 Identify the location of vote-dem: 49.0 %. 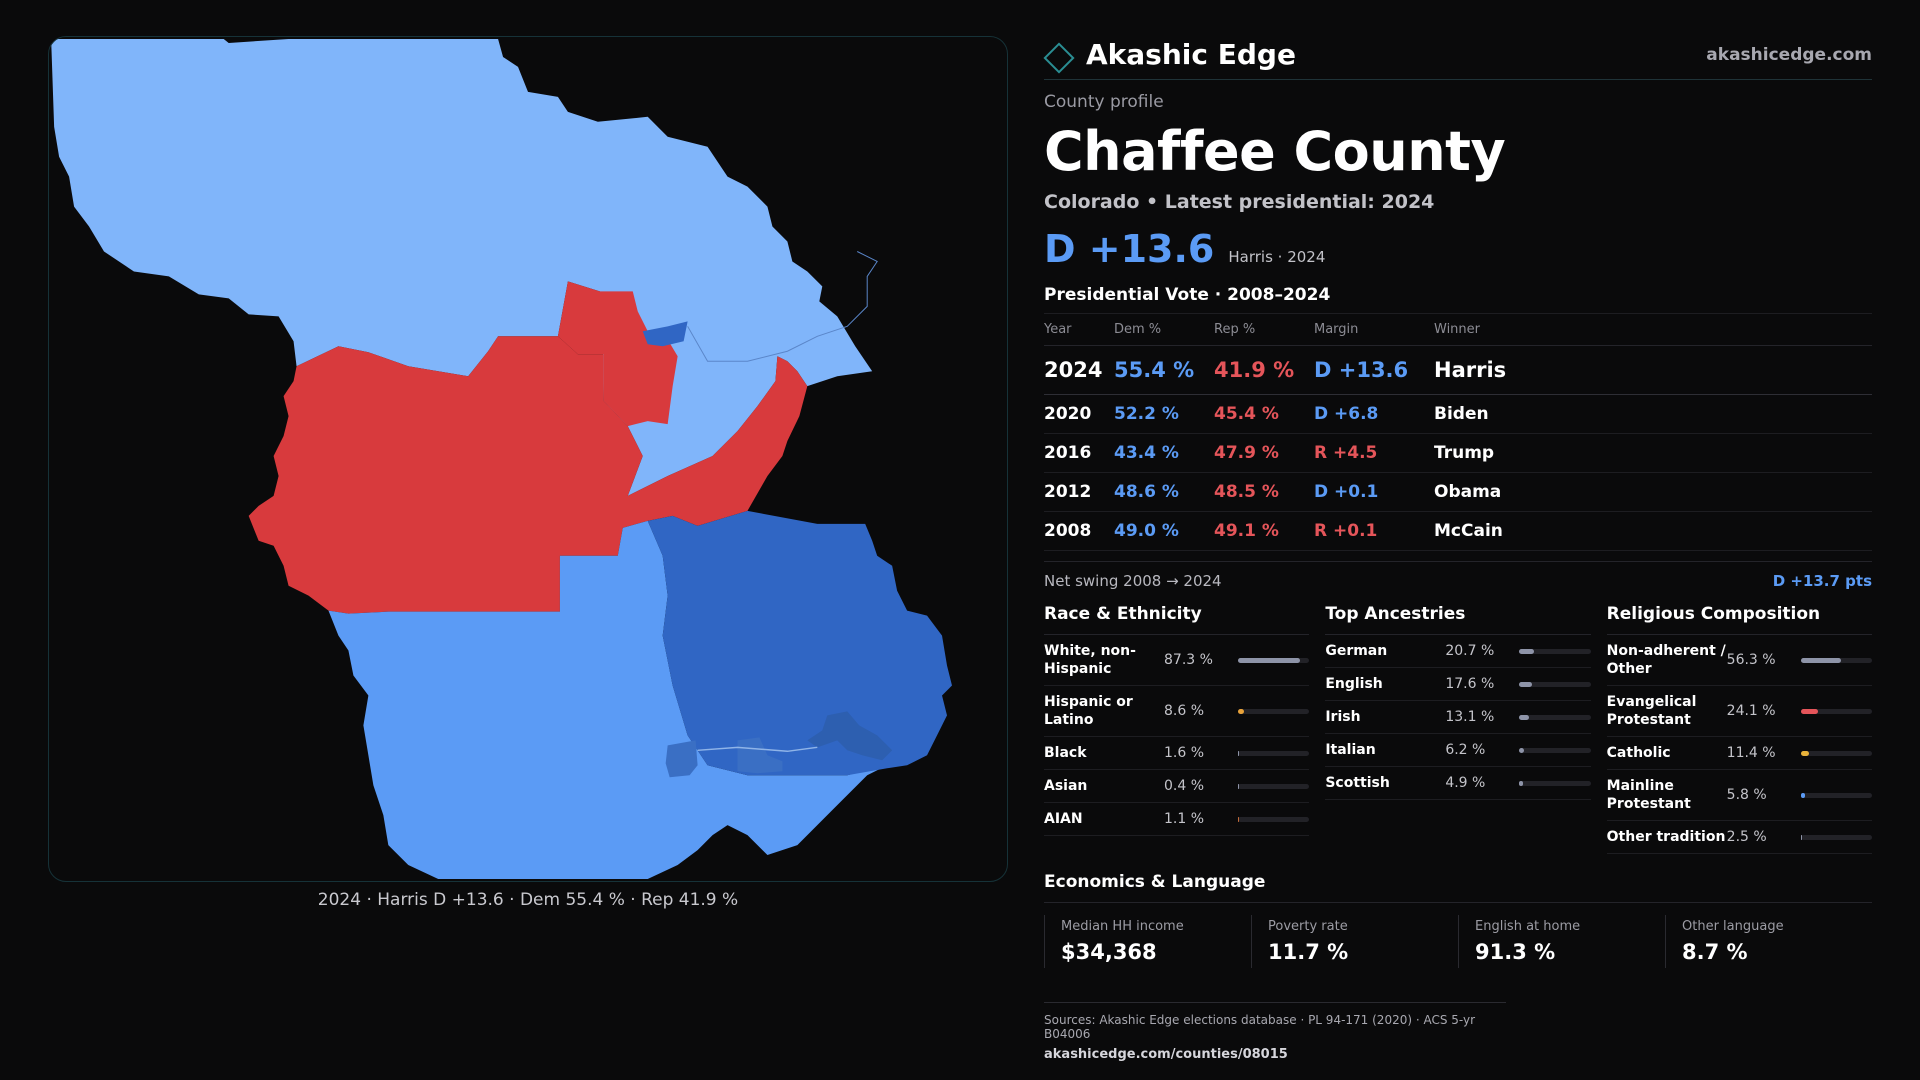
(1164, 531).